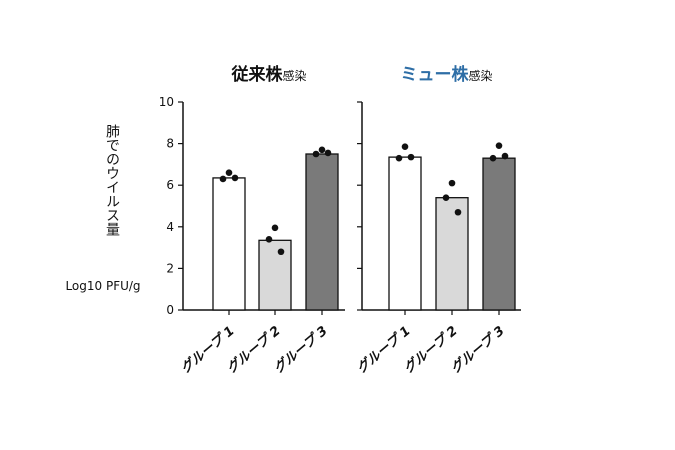 The height and width of the screenshot is (450, 675). What do you see at coordinates (256, 74) in the screenshot?
I see `title-main: 従来株` at bounding box center [256, 74].